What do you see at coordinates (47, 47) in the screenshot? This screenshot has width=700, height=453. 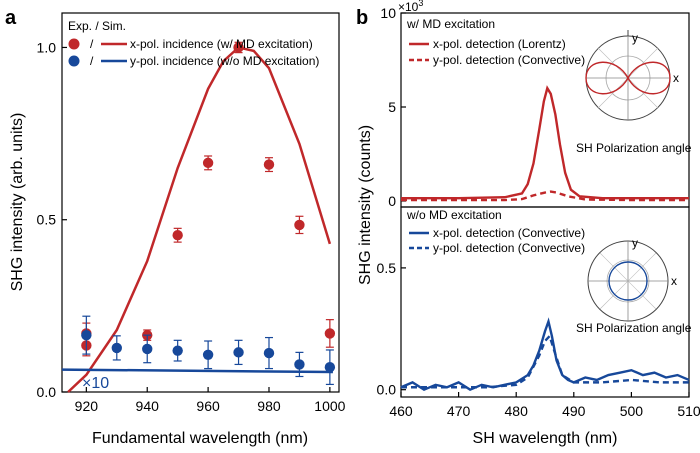 I see `a-ytick-label: 1.0` at bounding box center [47, 47].